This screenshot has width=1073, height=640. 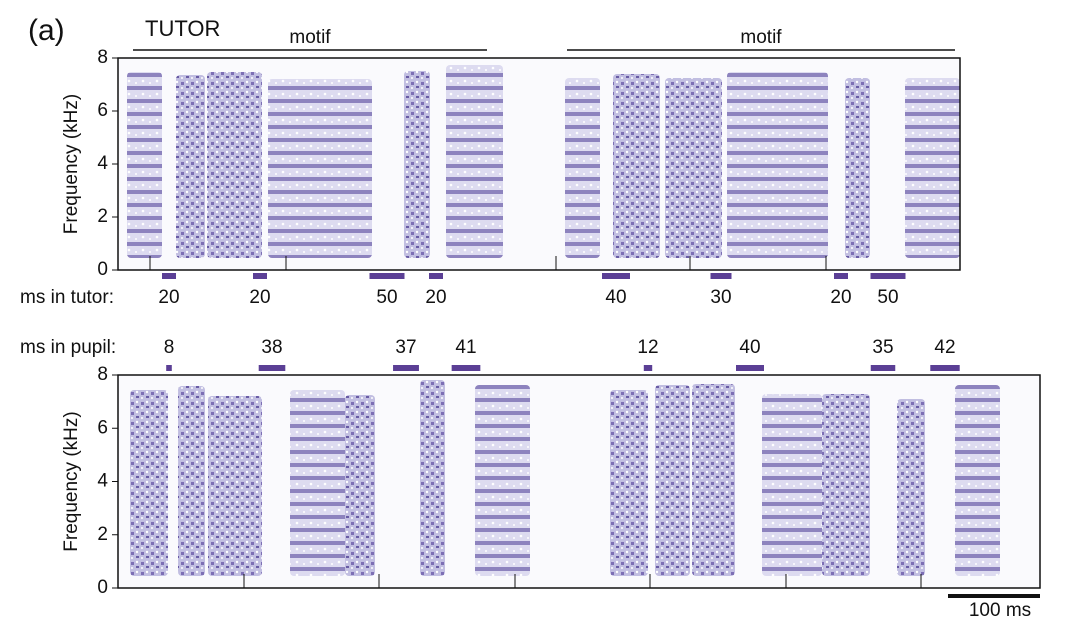 I want to click on gap-label: 41, so click(x=465, y=347).